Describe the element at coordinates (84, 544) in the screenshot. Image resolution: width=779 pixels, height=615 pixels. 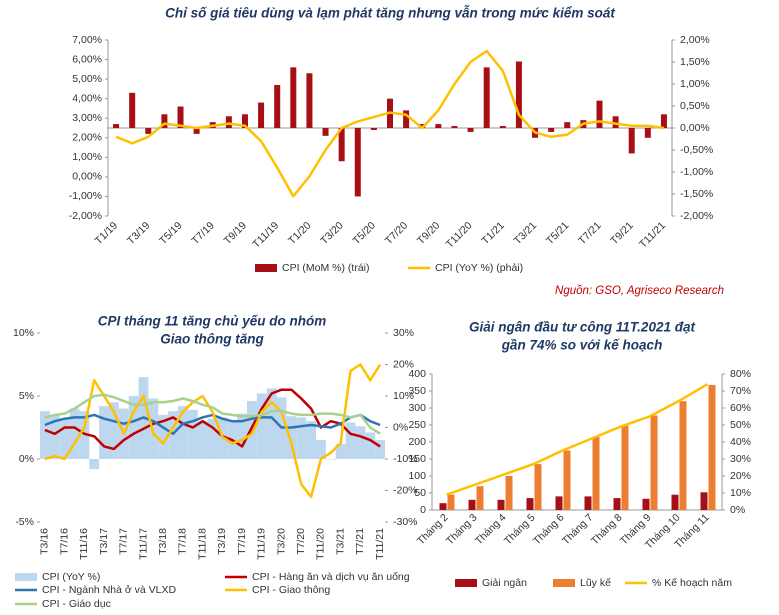
I see `x-tick-label: T11/16` at that location.